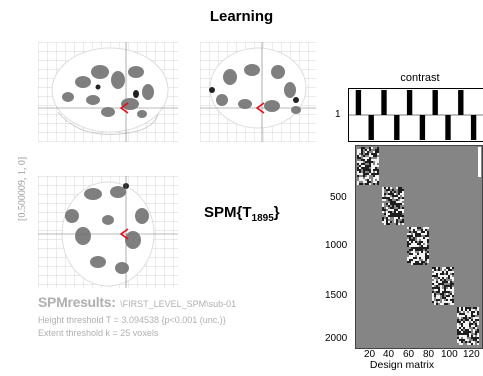  I want to click on figure-title: Learning, so click(241, 16).